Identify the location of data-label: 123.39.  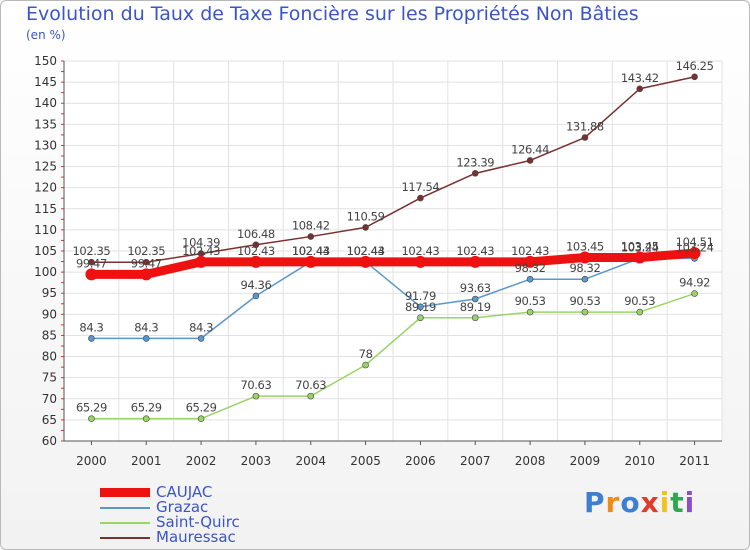
(475, 162).